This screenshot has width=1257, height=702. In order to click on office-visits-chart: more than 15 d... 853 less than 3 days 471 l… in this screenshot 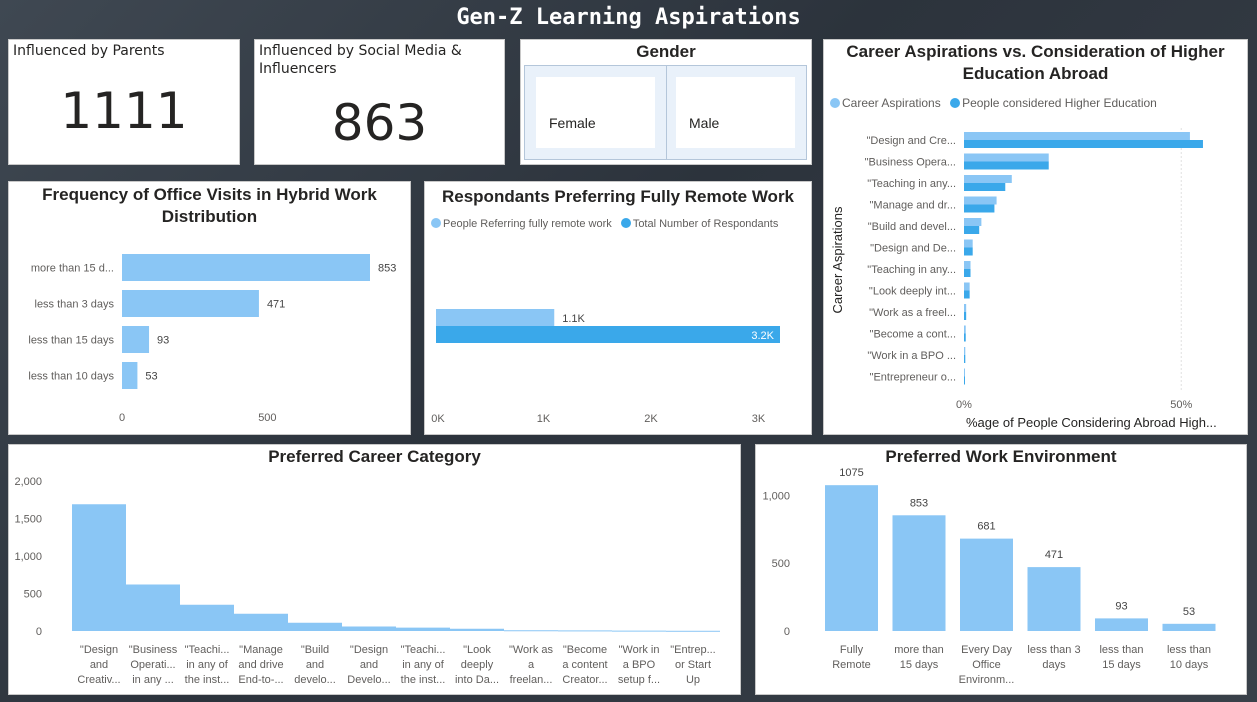, I will do `click(212, 339)`.